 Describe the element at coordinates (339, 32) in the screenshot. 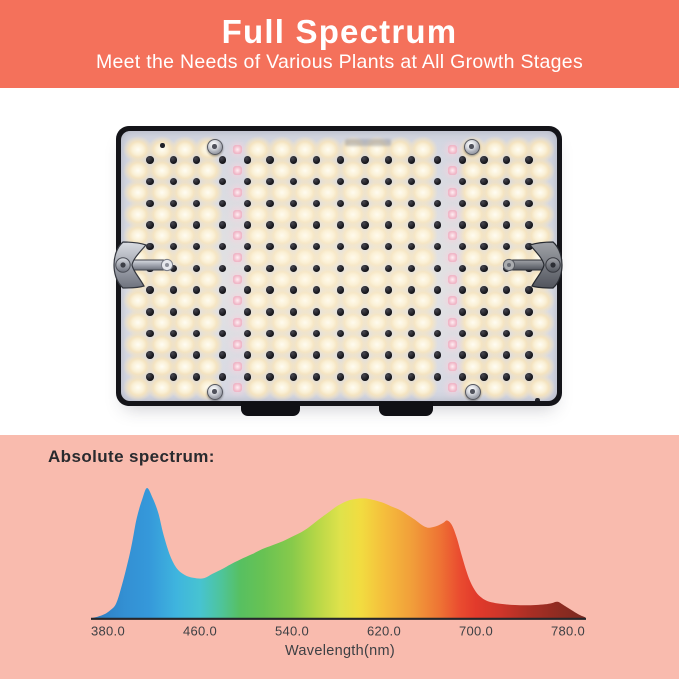

I see `page-title: Full Spectrum` at that location.